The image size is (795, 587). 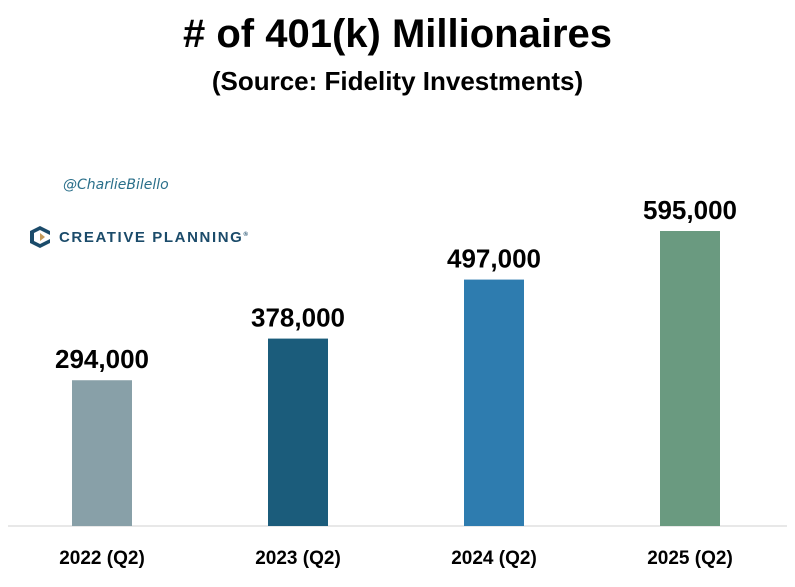 What do you see at coordinates (40, 237) in the screenshot?
I see `creative-planning-logo-icon` at bounding box center [40, 237].